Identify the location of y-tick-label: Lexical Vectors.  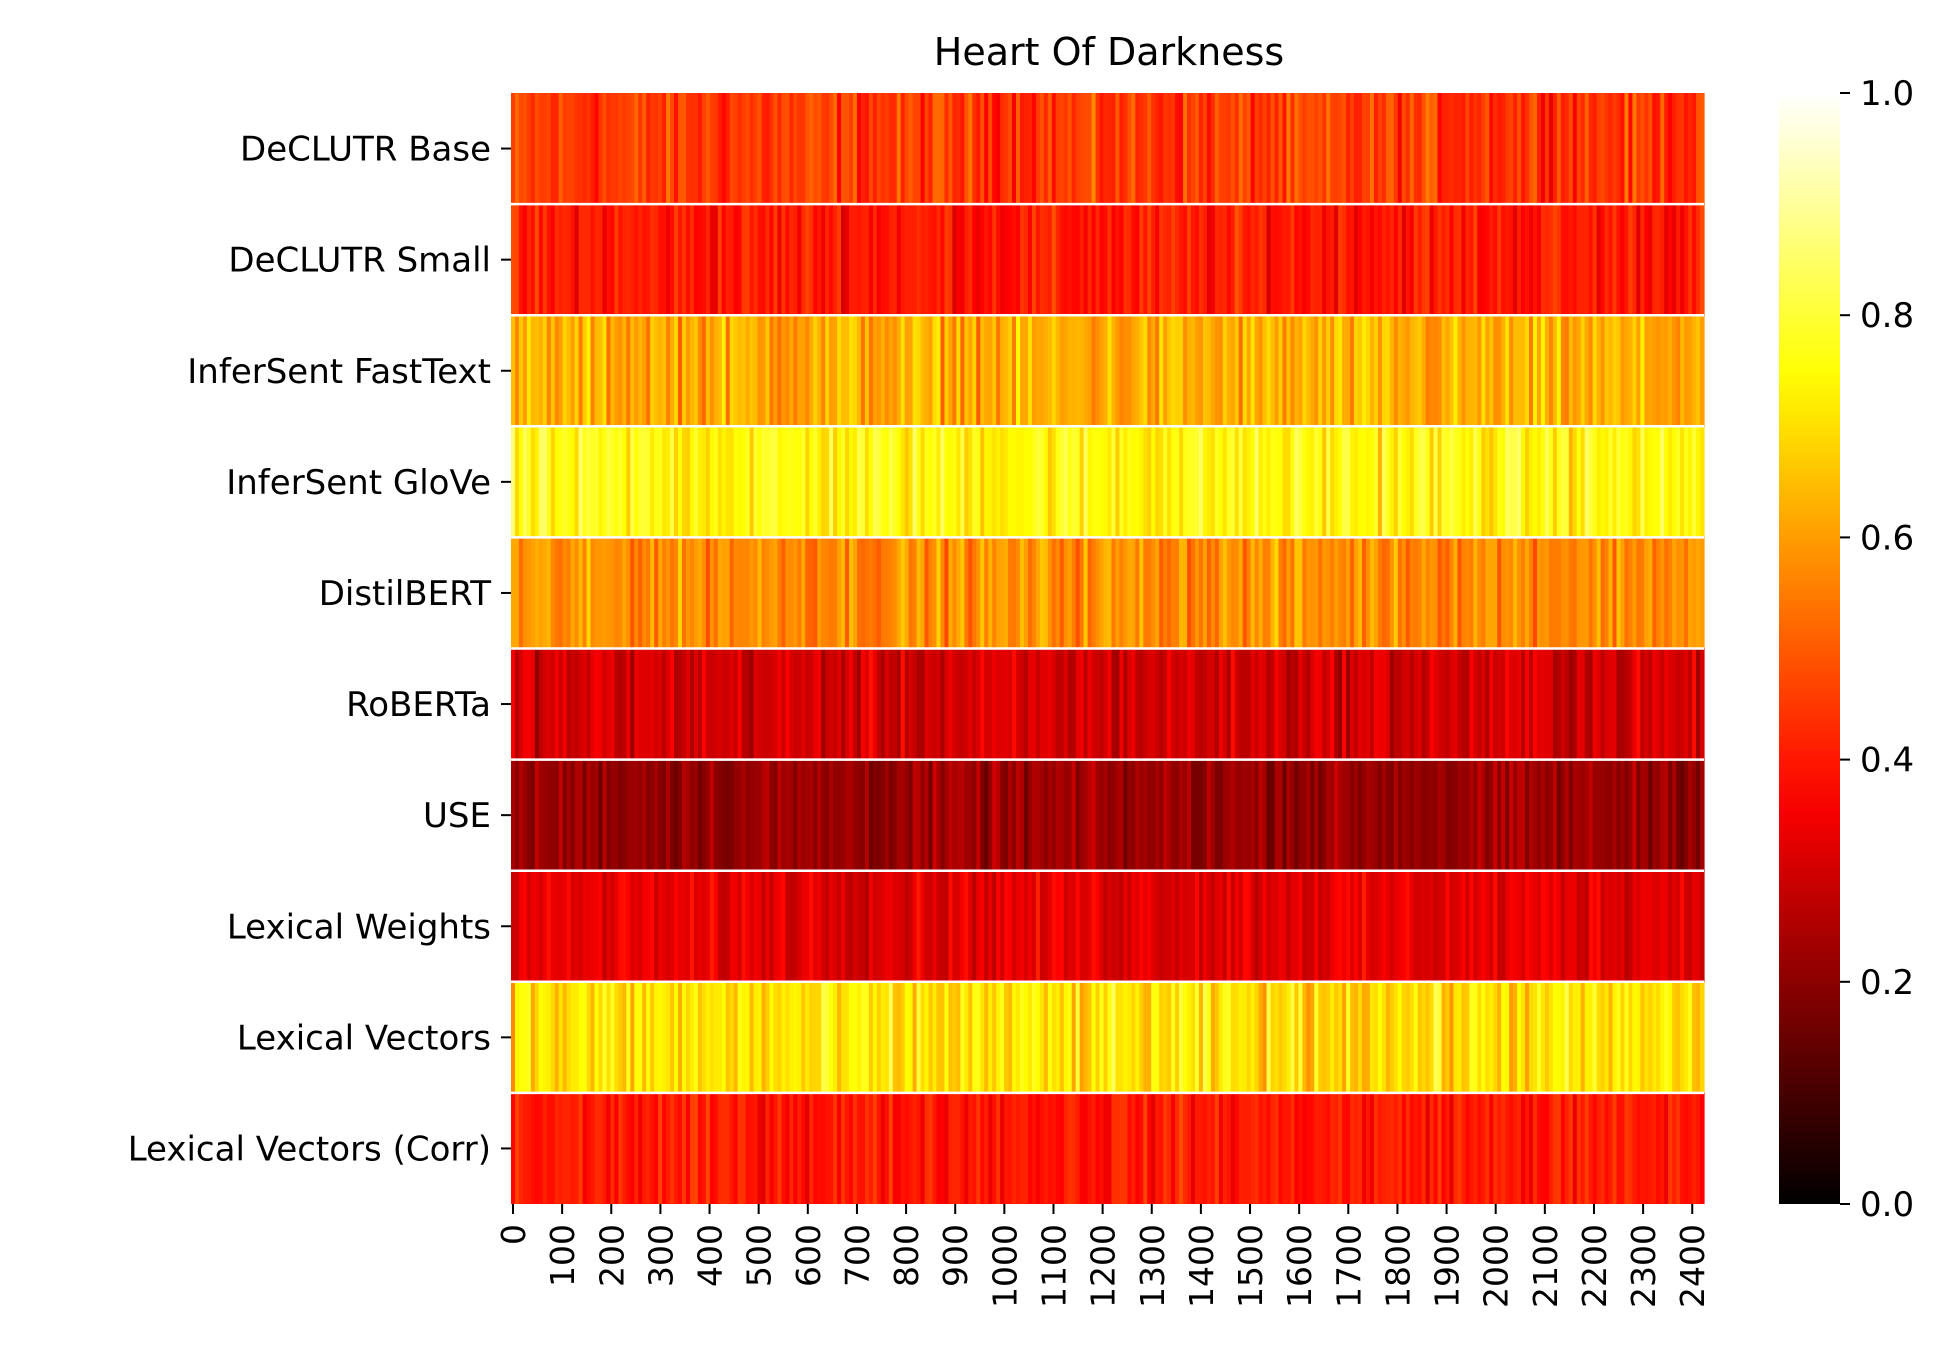
(364, 1038).